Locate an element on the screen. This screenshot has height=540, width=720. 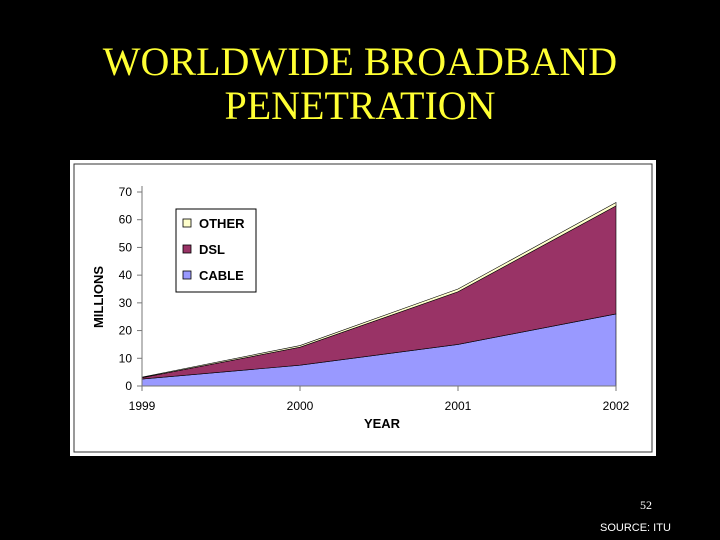
y-tick-label: 0 is located at coordinates (128, 386).